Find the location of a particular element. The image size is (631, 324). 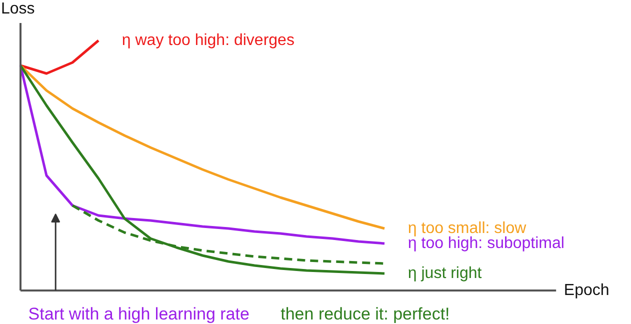

text: Start with a high learning rate is located at coordinates (139, 314).